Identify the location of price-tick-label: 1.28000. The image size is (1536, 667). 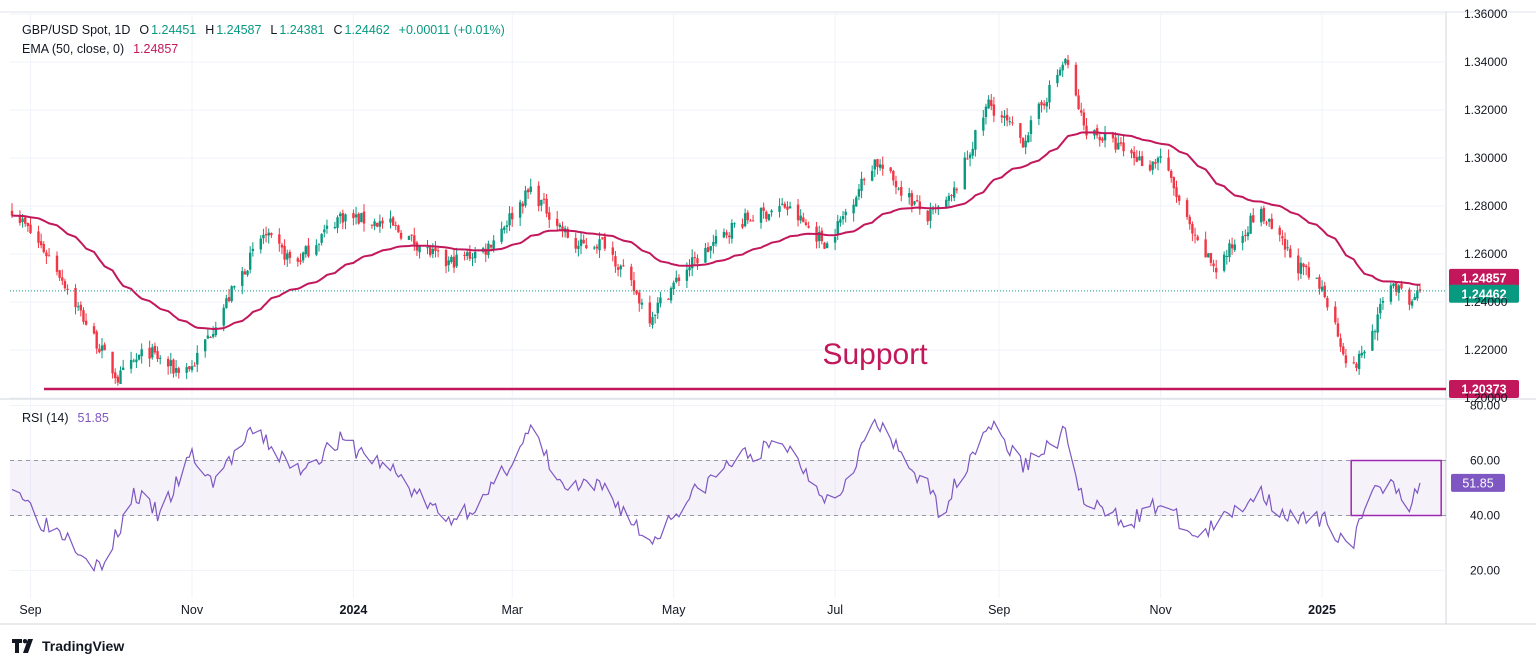
(1486, 206).